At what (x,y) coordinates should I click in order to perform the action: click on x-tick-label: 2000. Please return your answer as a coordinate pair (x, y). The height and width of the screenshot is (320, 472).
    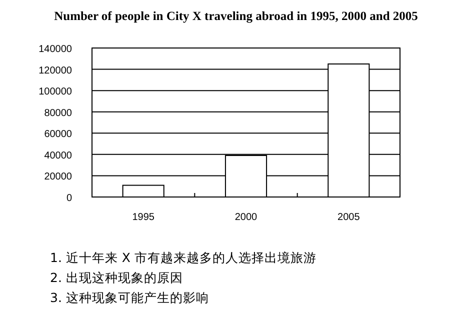
    Looking at the image, I should click on (246, 217).